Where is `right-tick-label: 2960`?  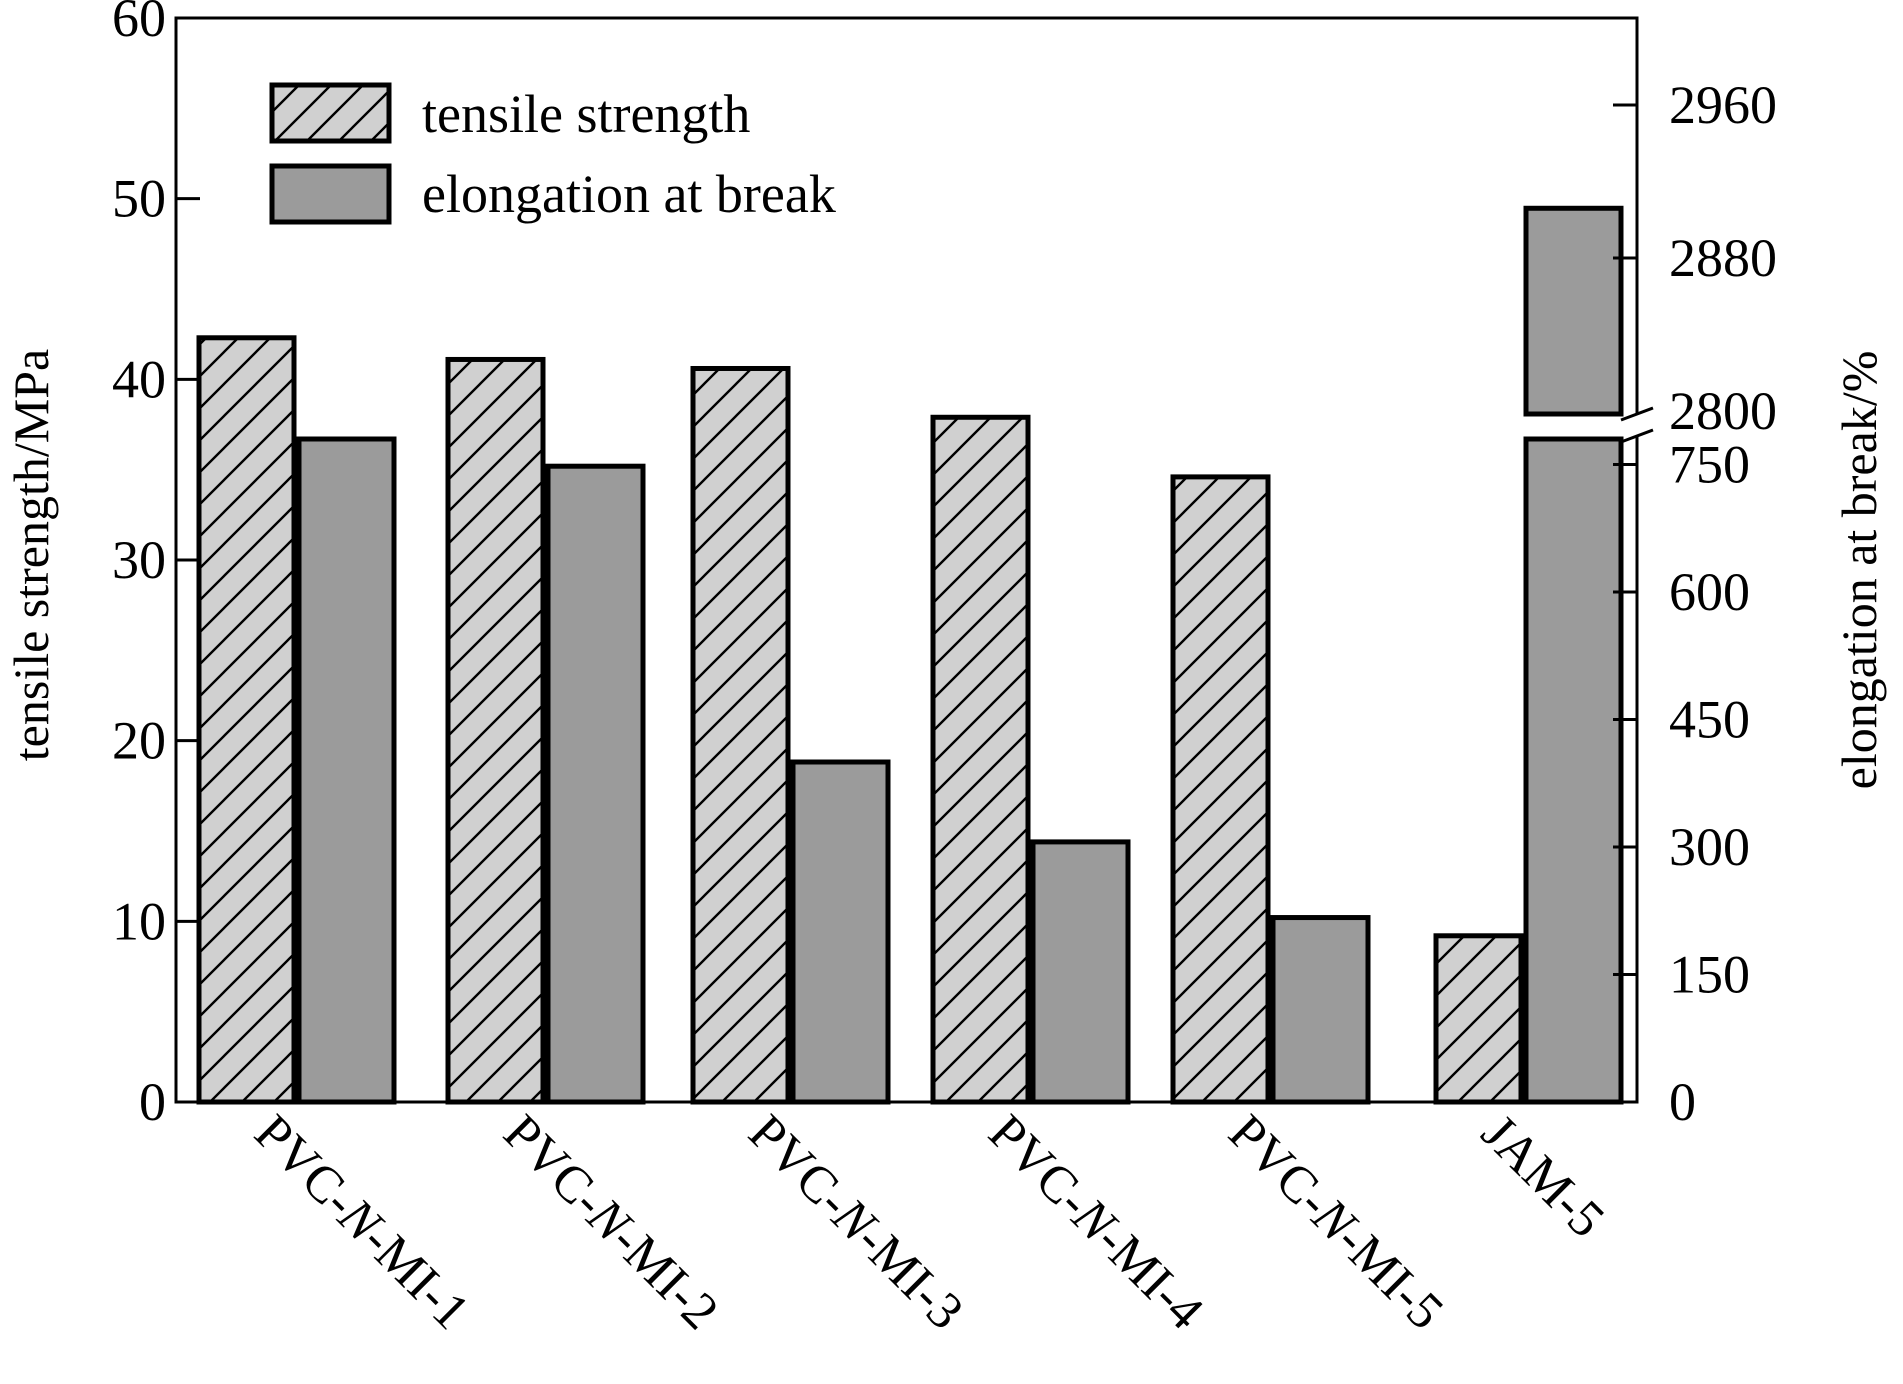
right-tick-label: 2960 is located at coordinates (1723, 105).